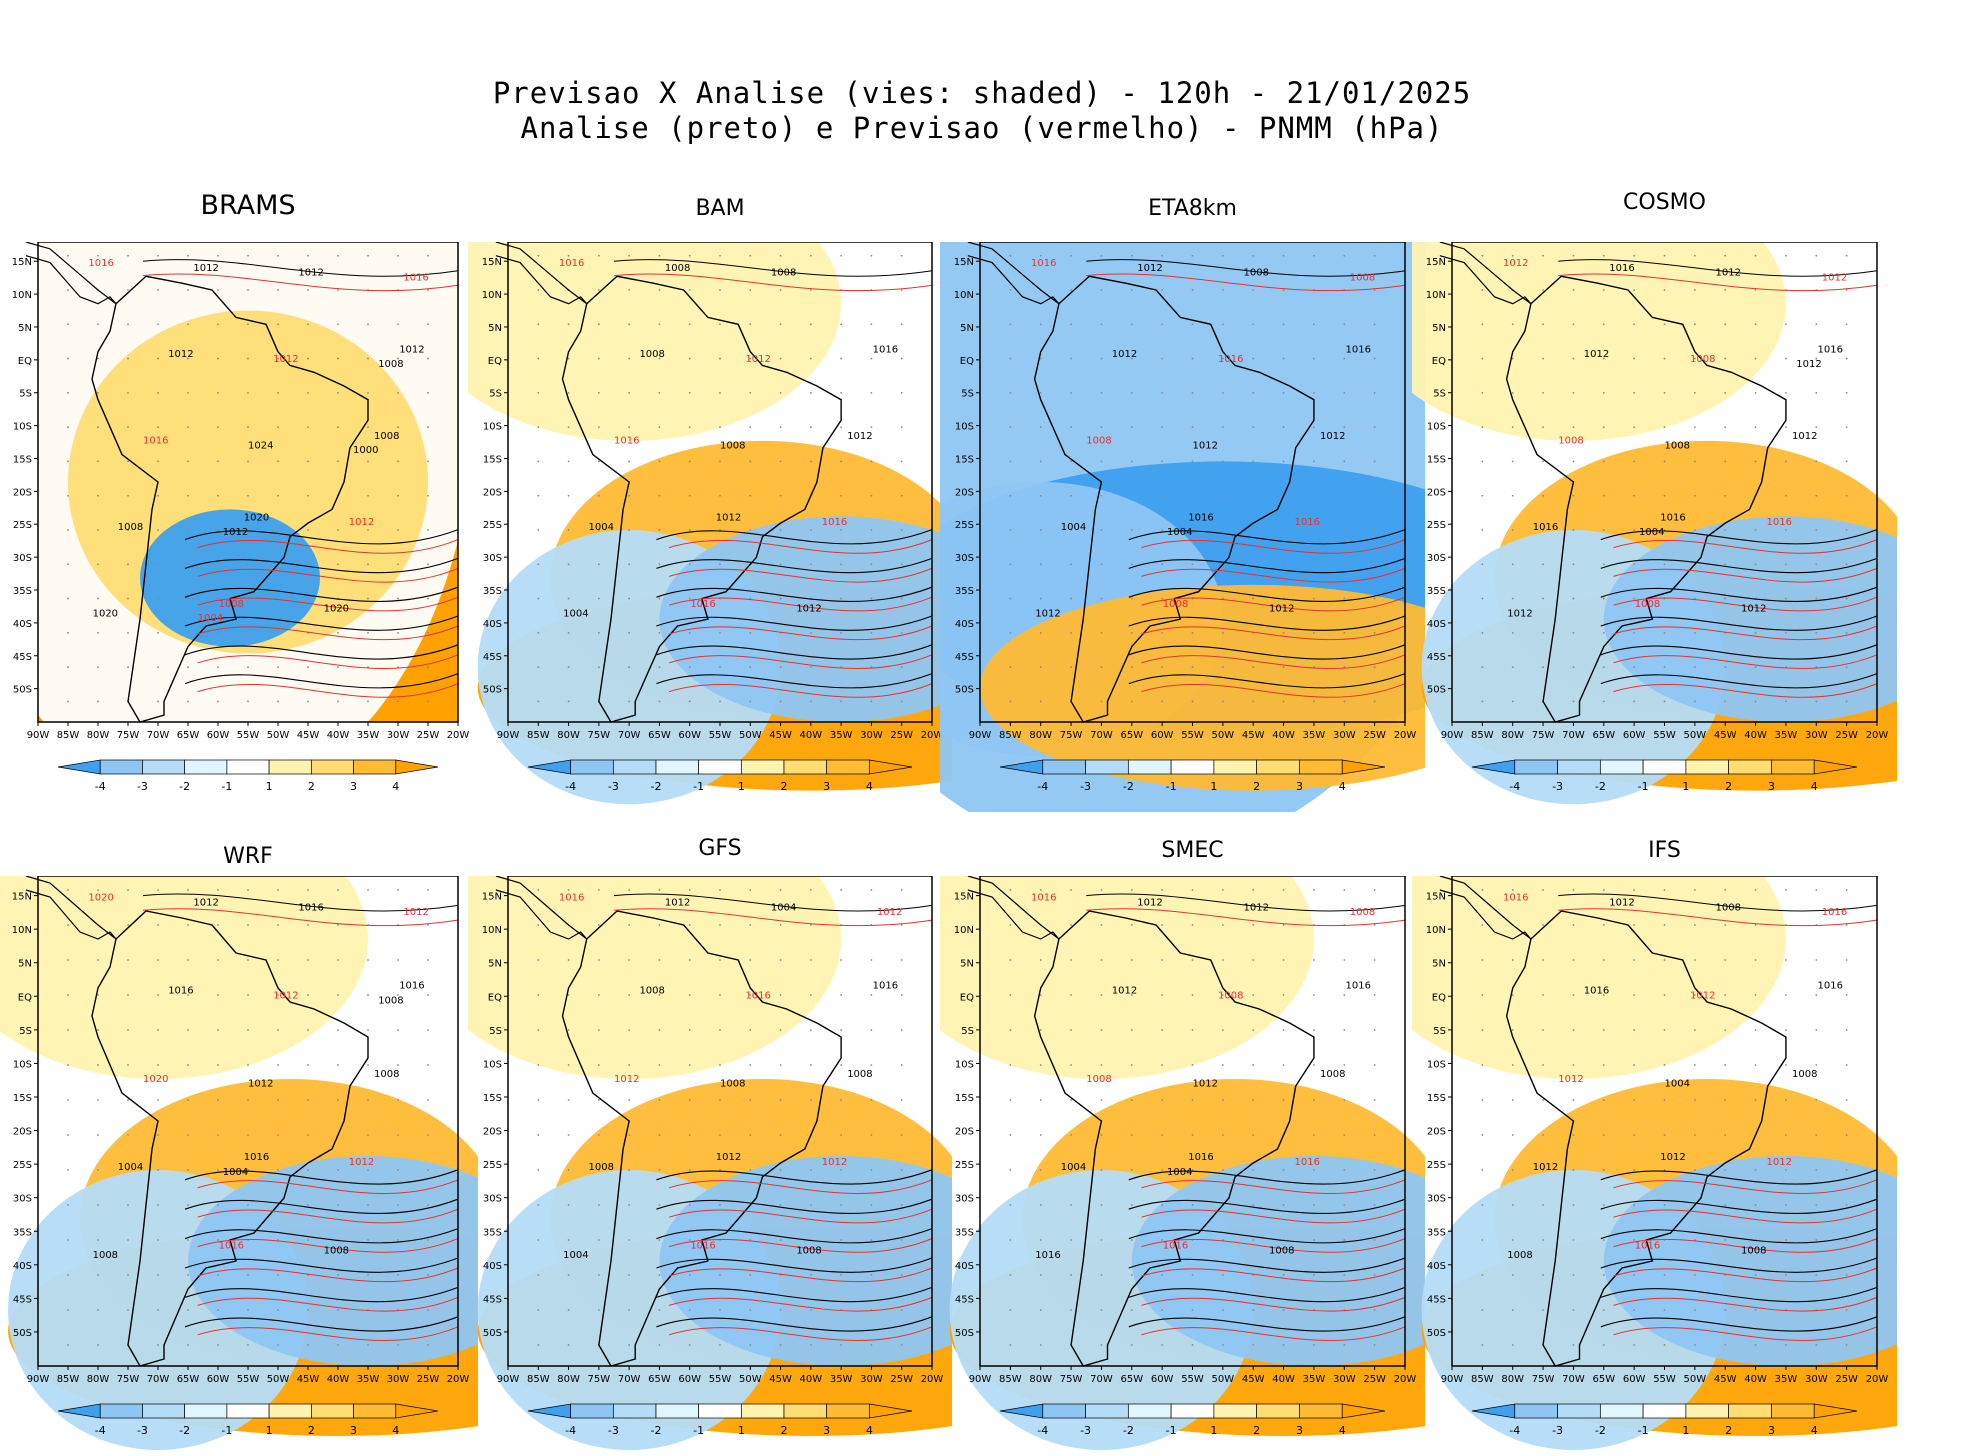 This screenshot has height=1456, width=1964. I want to click on colorbar-label: -1, so click(698, 786).